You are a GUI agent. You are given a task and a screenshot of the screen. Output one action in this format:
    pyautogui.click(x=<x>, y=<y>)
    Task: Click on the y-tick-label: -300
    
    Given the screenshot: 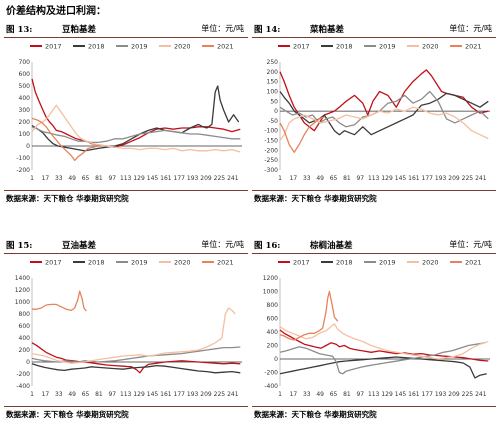 What is the action you would take?
    pyautogui.click(x=271, y=170)
    